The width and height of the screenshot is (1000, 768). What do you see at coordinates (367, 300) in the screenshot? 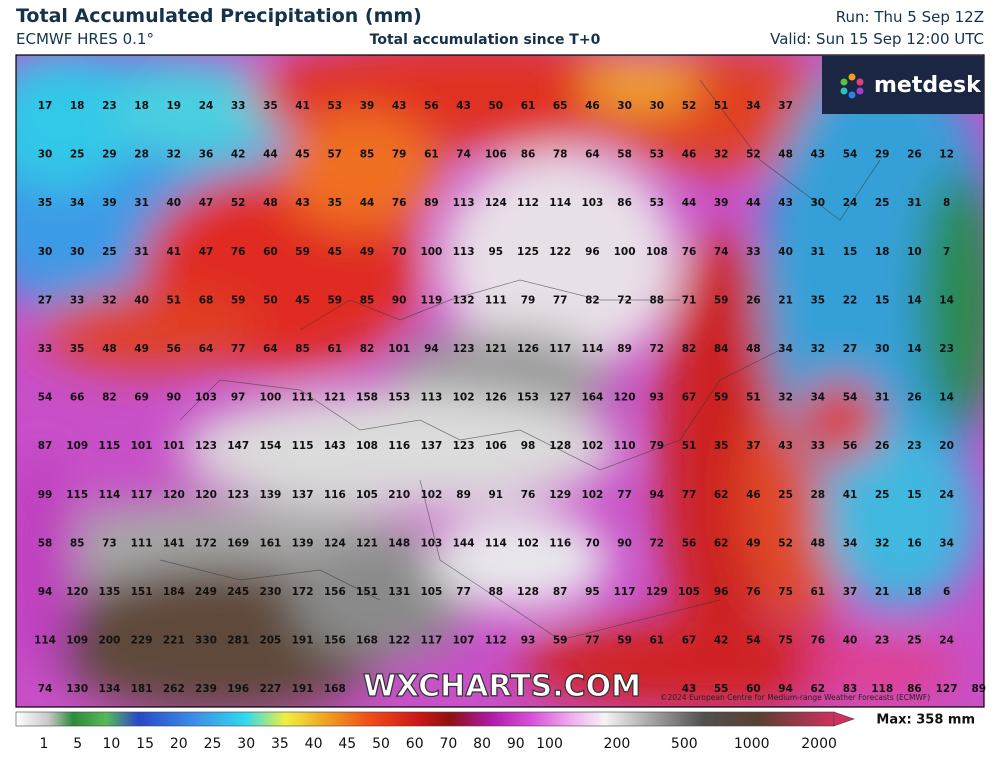
I see `grid-value: 85` at bounding box center [367, 300].